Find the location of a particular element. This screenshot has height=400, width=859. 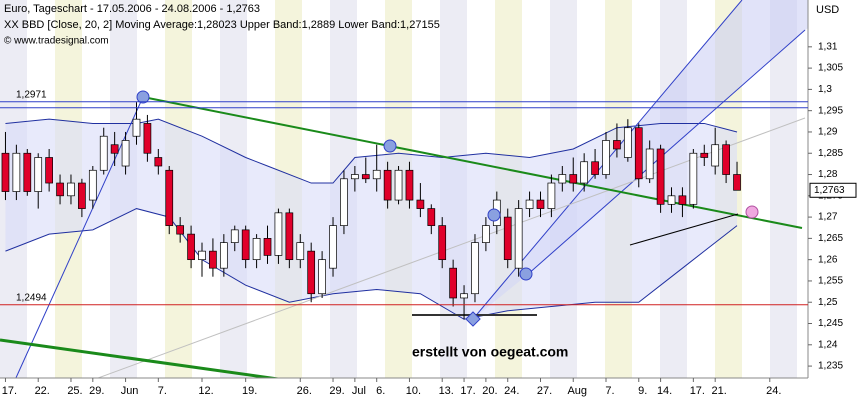

x-tick-label: Jun is located at coordinates (130, 391).